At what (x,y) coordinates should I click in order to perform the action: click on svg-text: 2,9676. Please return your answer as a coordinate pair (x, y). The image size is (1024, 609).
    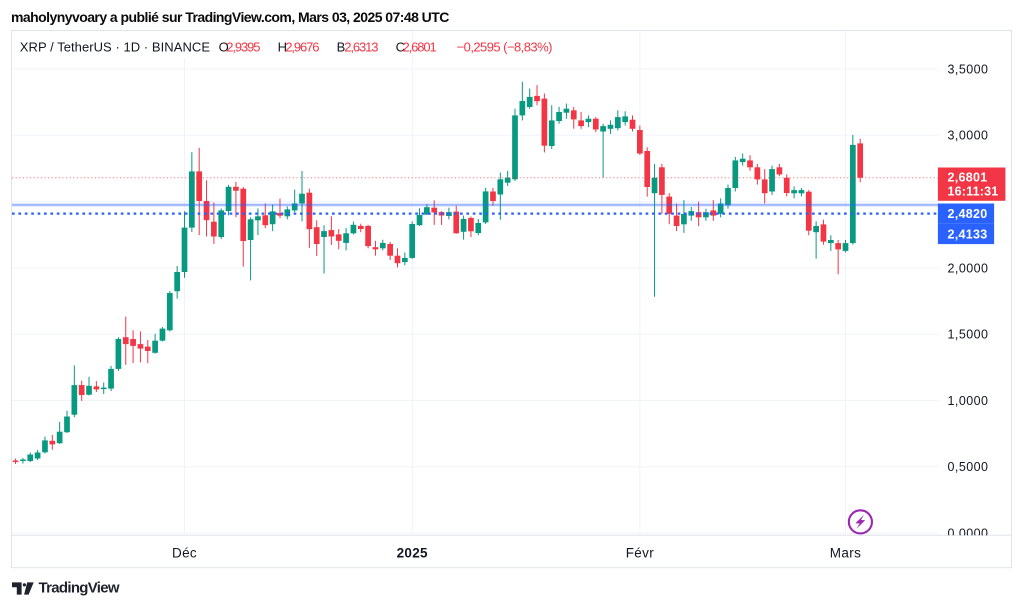
    Looking at the image, I should click on (302, 47).